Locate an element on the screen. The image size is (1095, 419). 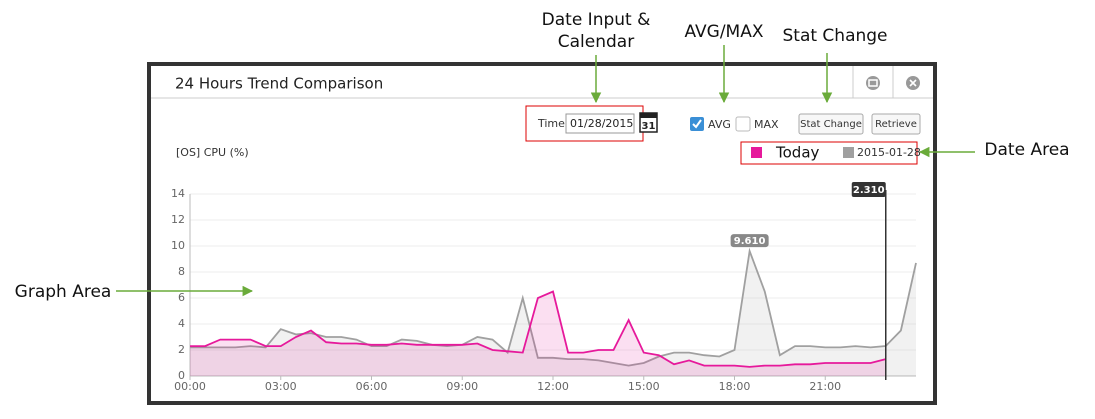
retrieve-button is located at coordinates (896, 124).